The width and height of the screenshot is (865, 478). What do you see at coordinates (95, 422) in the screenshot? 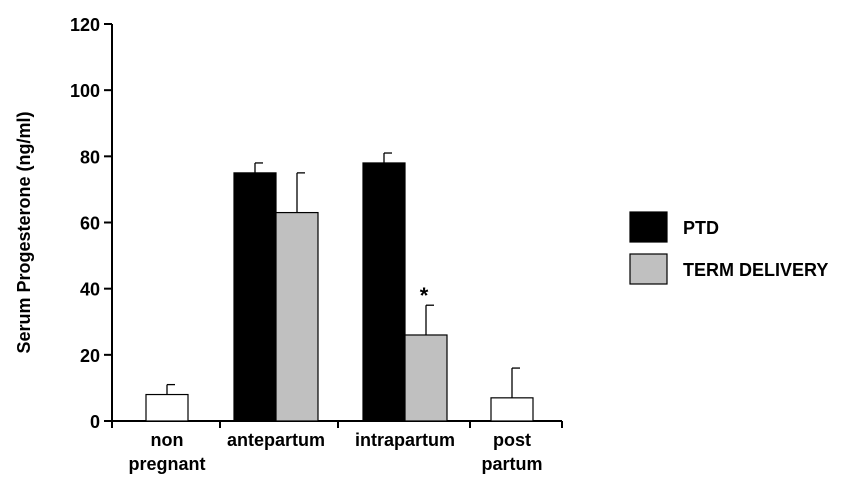
I see `y-tick-label: 0` at bounding box center [95, 422].